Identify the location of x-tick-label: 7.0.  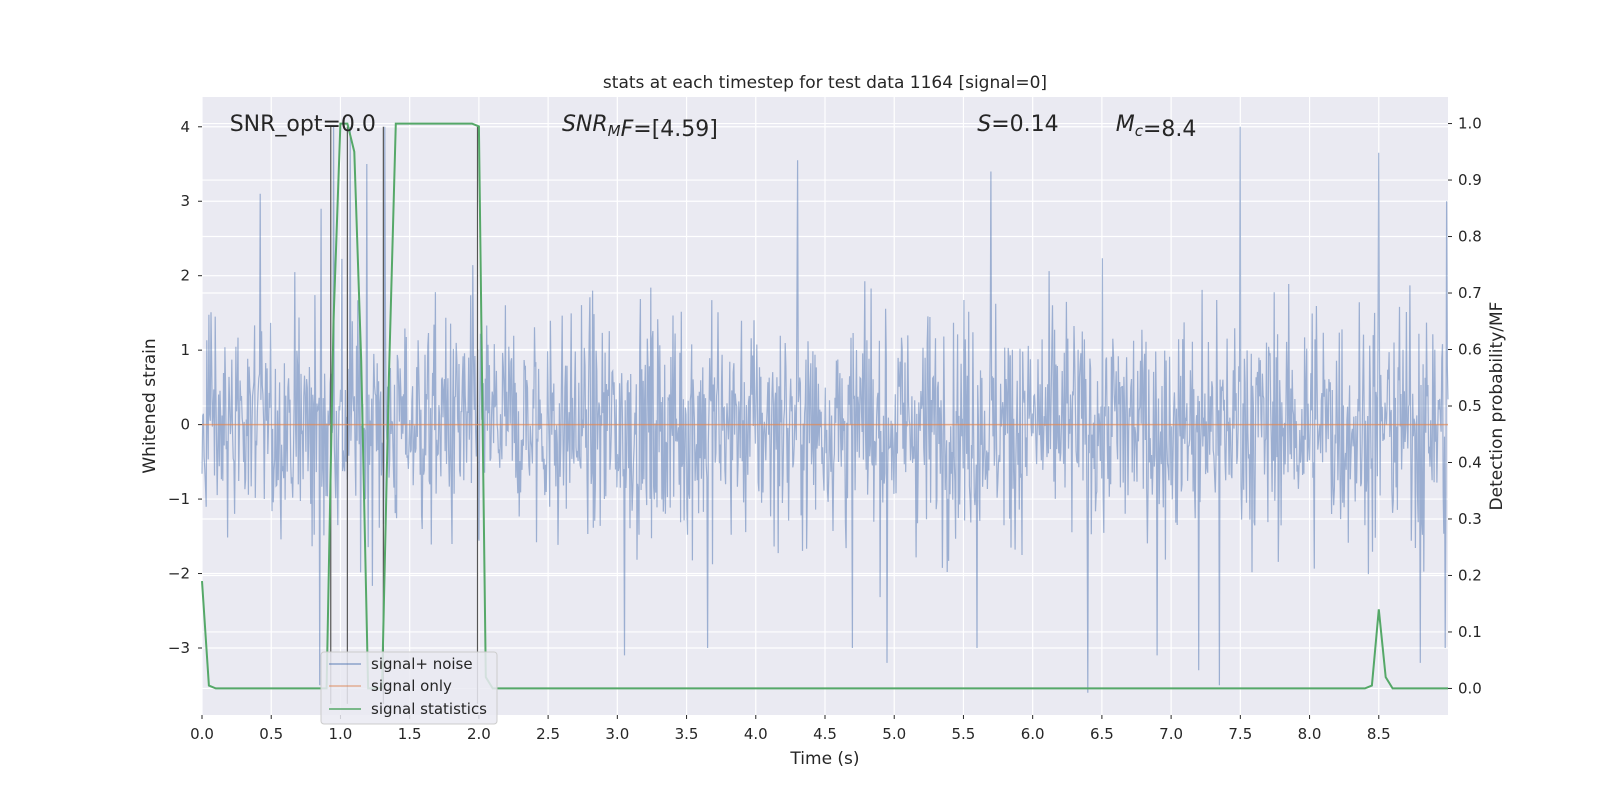
(1171, 734).